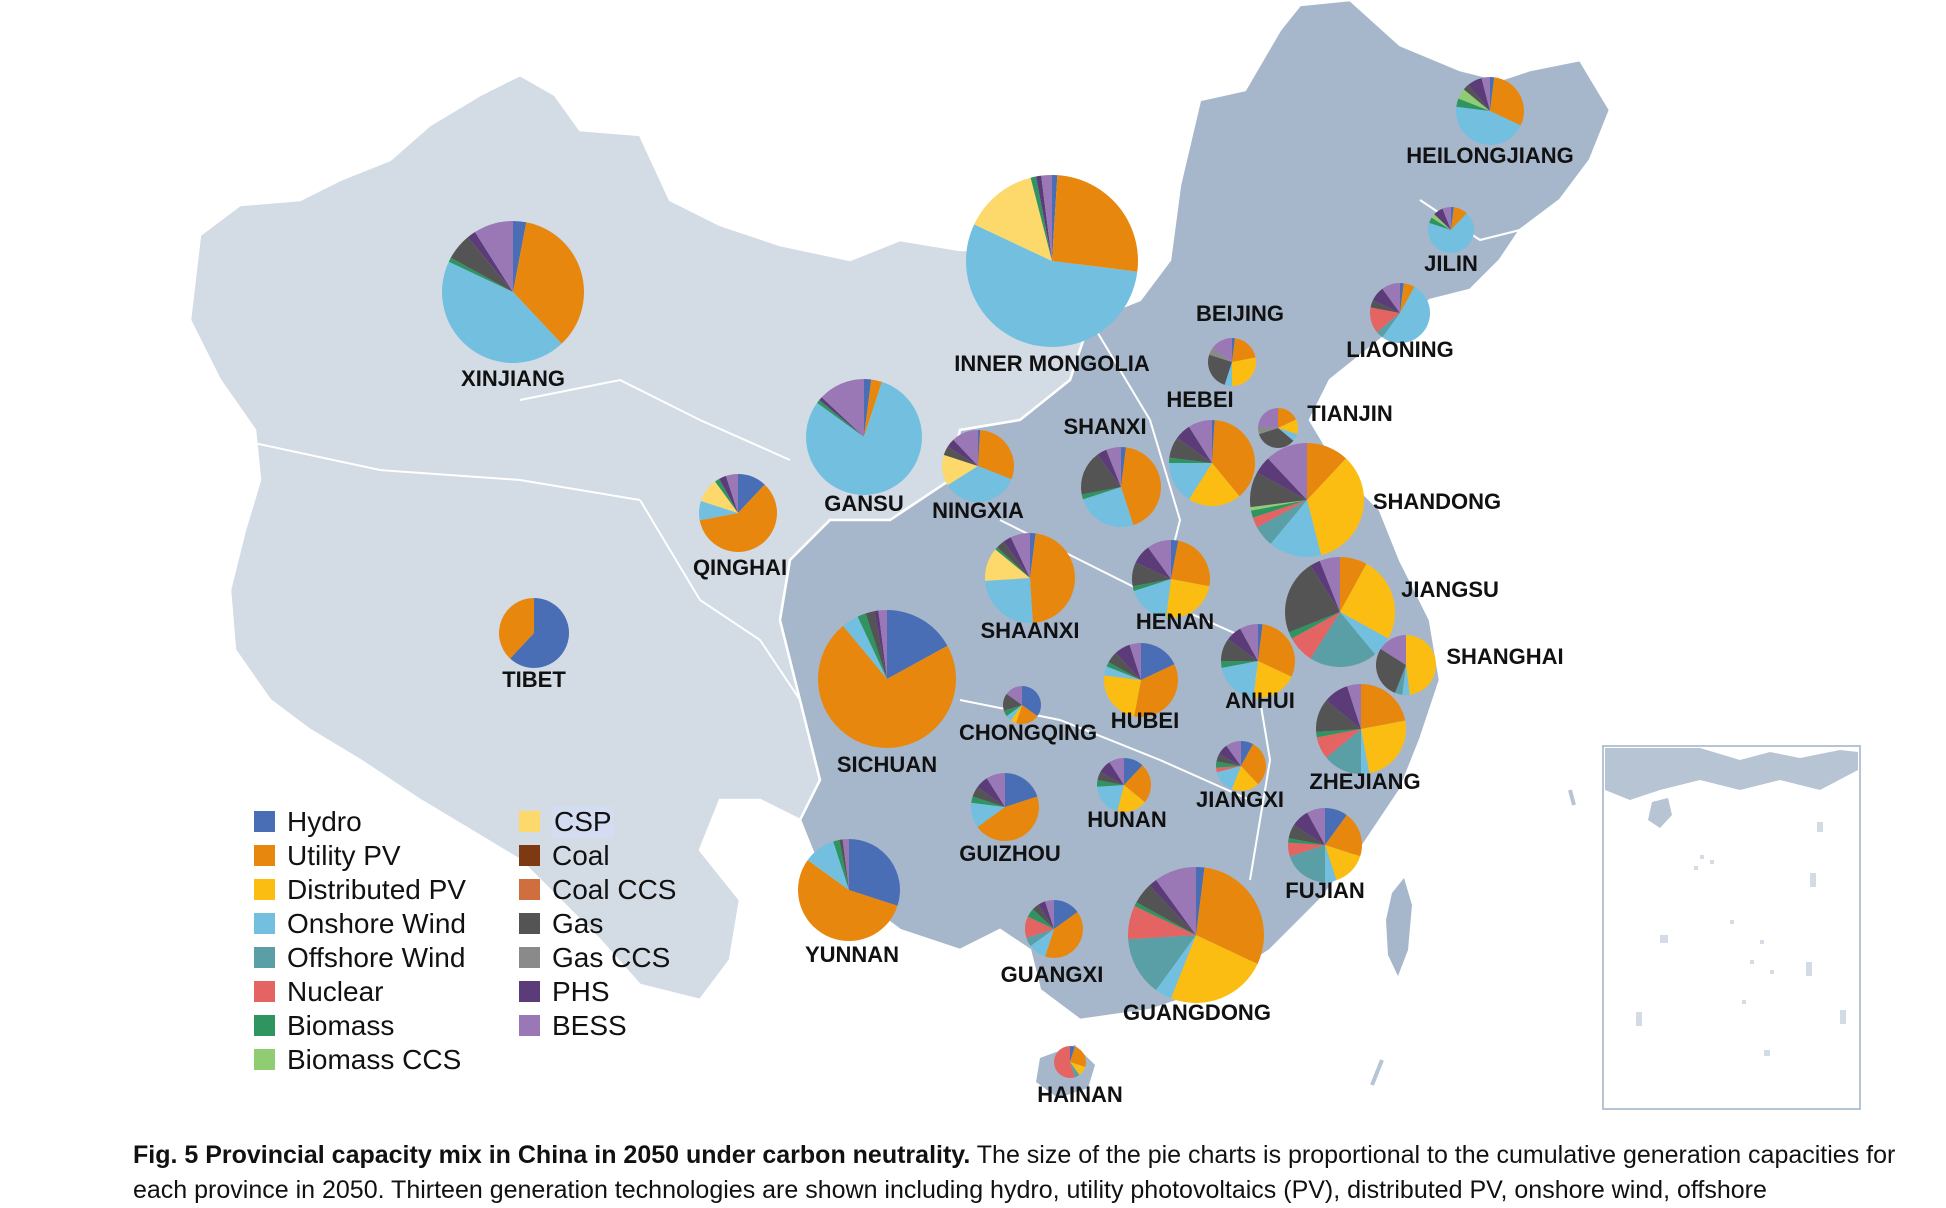 The image size is (1946, 1208). Describe the element at coordinates (1402, 298) in the screenshot. I see `slice-liaoning-hydro` at that location.